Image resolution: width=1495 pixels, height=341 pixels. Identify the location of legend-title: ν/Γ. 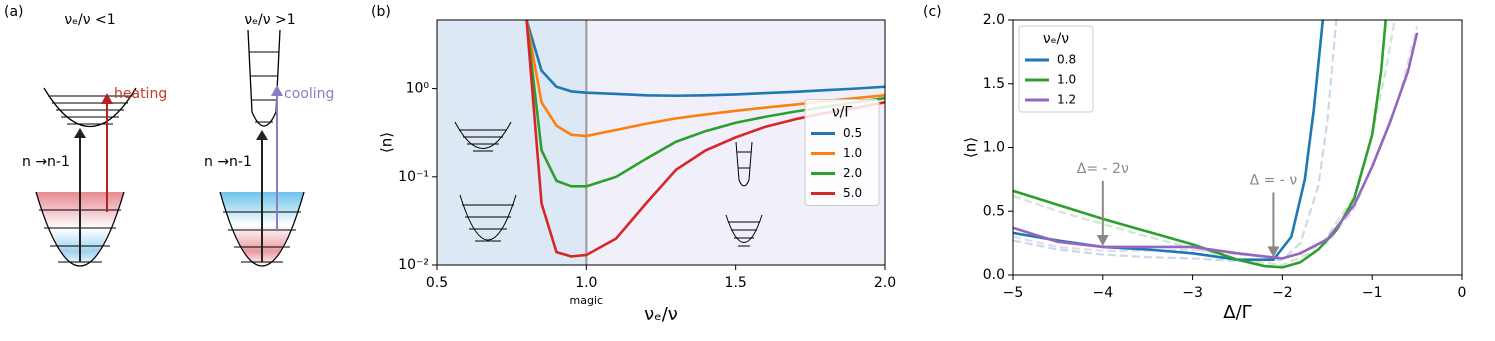
(842, 113).